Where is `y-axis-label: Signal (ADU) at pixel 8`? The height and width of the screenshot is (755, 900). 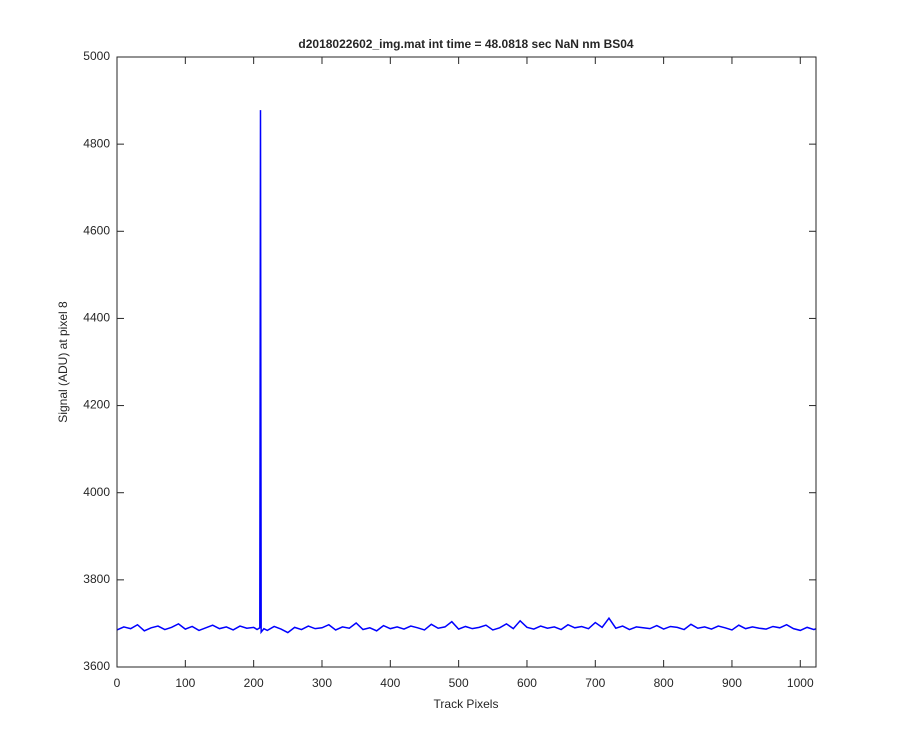 y-axis-label: Signal (ADU) at pixel 8 is located at coordinates (63, 362).